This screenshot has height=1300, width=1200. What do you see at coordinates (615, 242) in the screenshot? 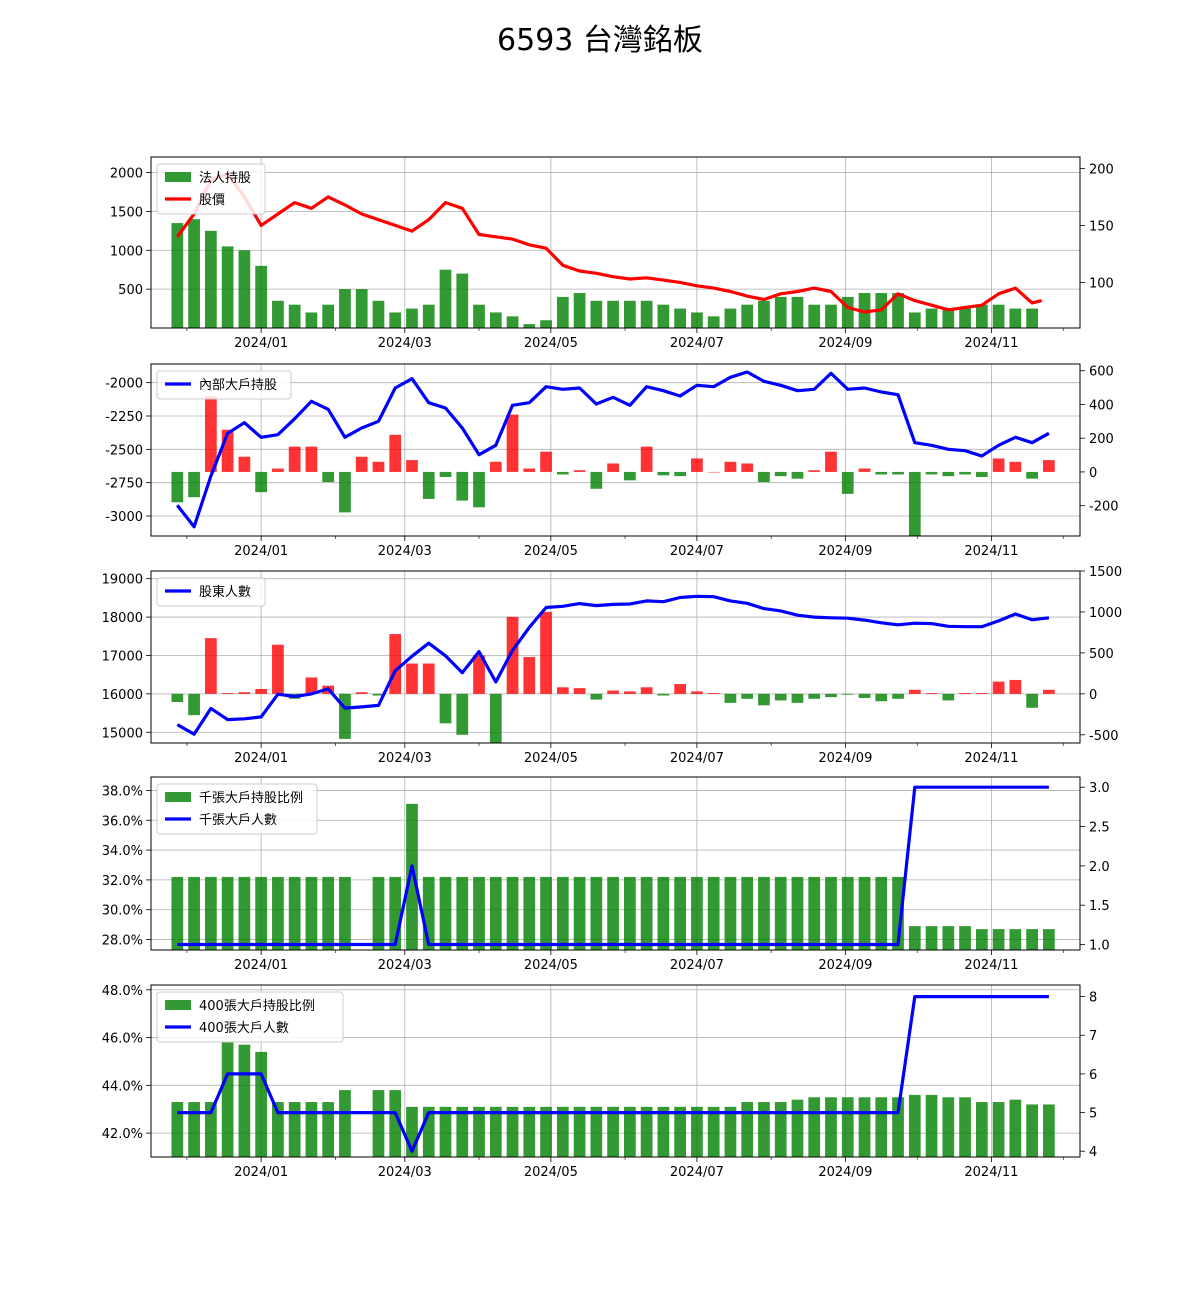
I see `plot-area` at bounding box center [615, 242].